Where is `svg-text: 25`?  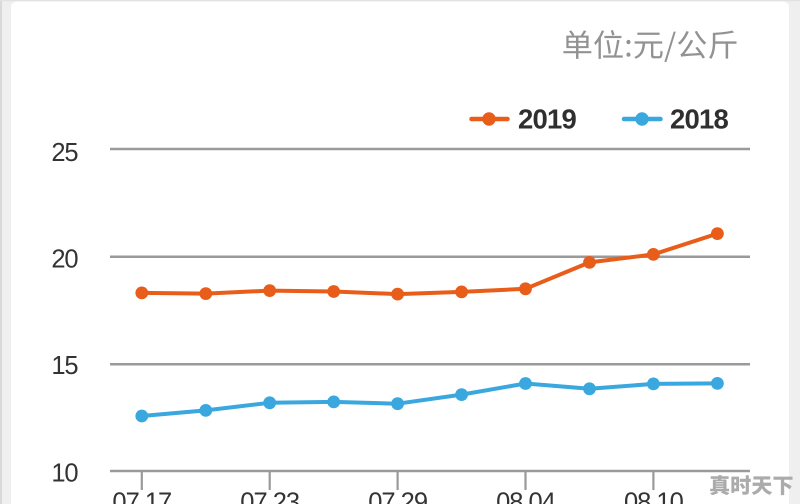 svg-text: 25 is located at coordinates (64, 153).